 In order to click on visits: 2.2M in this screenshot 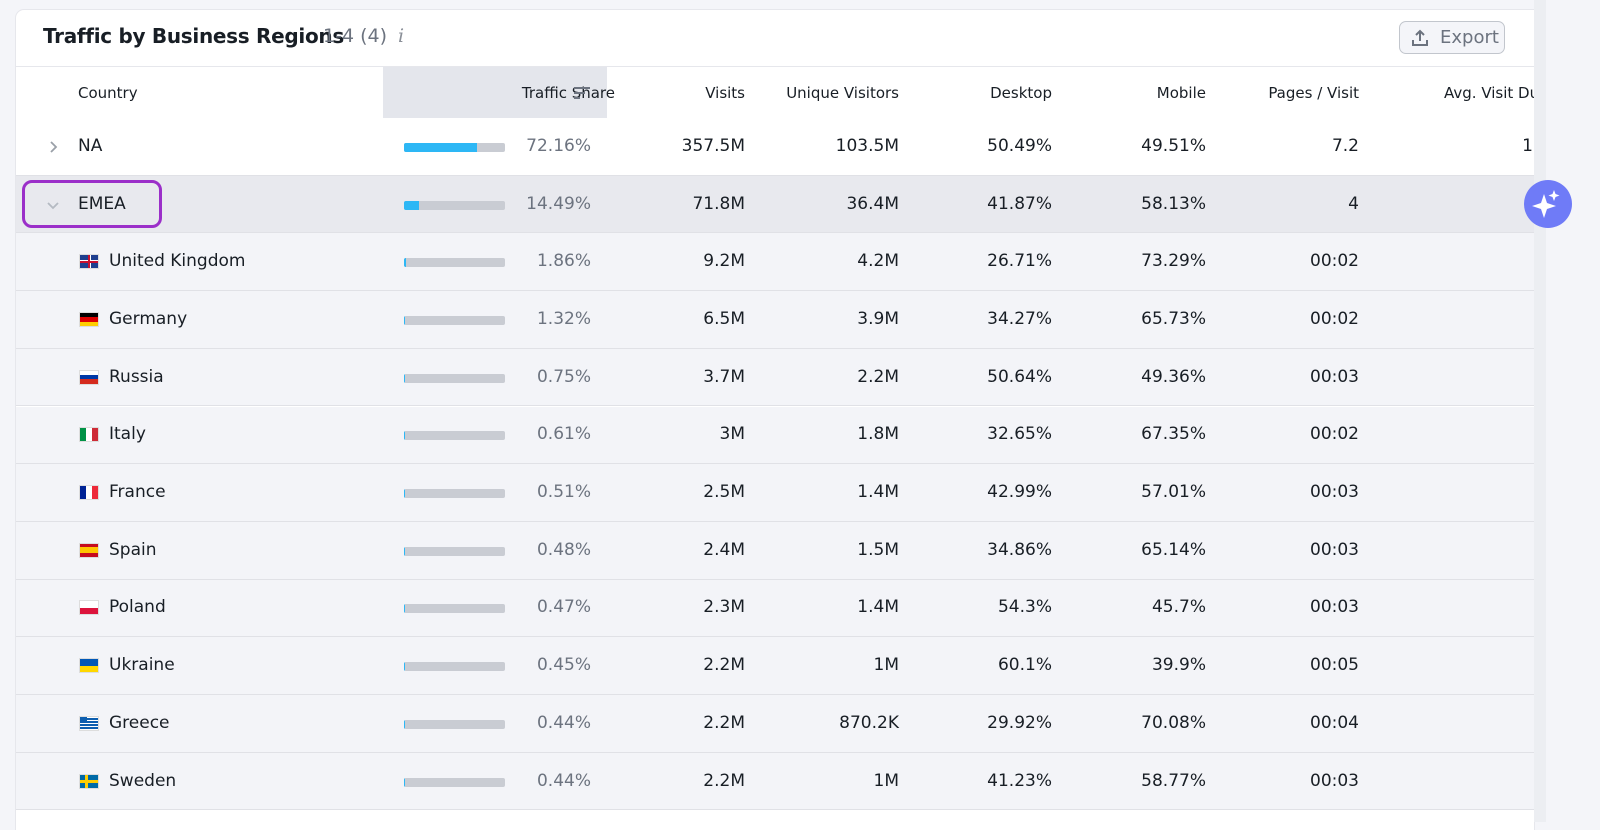, I will do `click(724, 665)`.